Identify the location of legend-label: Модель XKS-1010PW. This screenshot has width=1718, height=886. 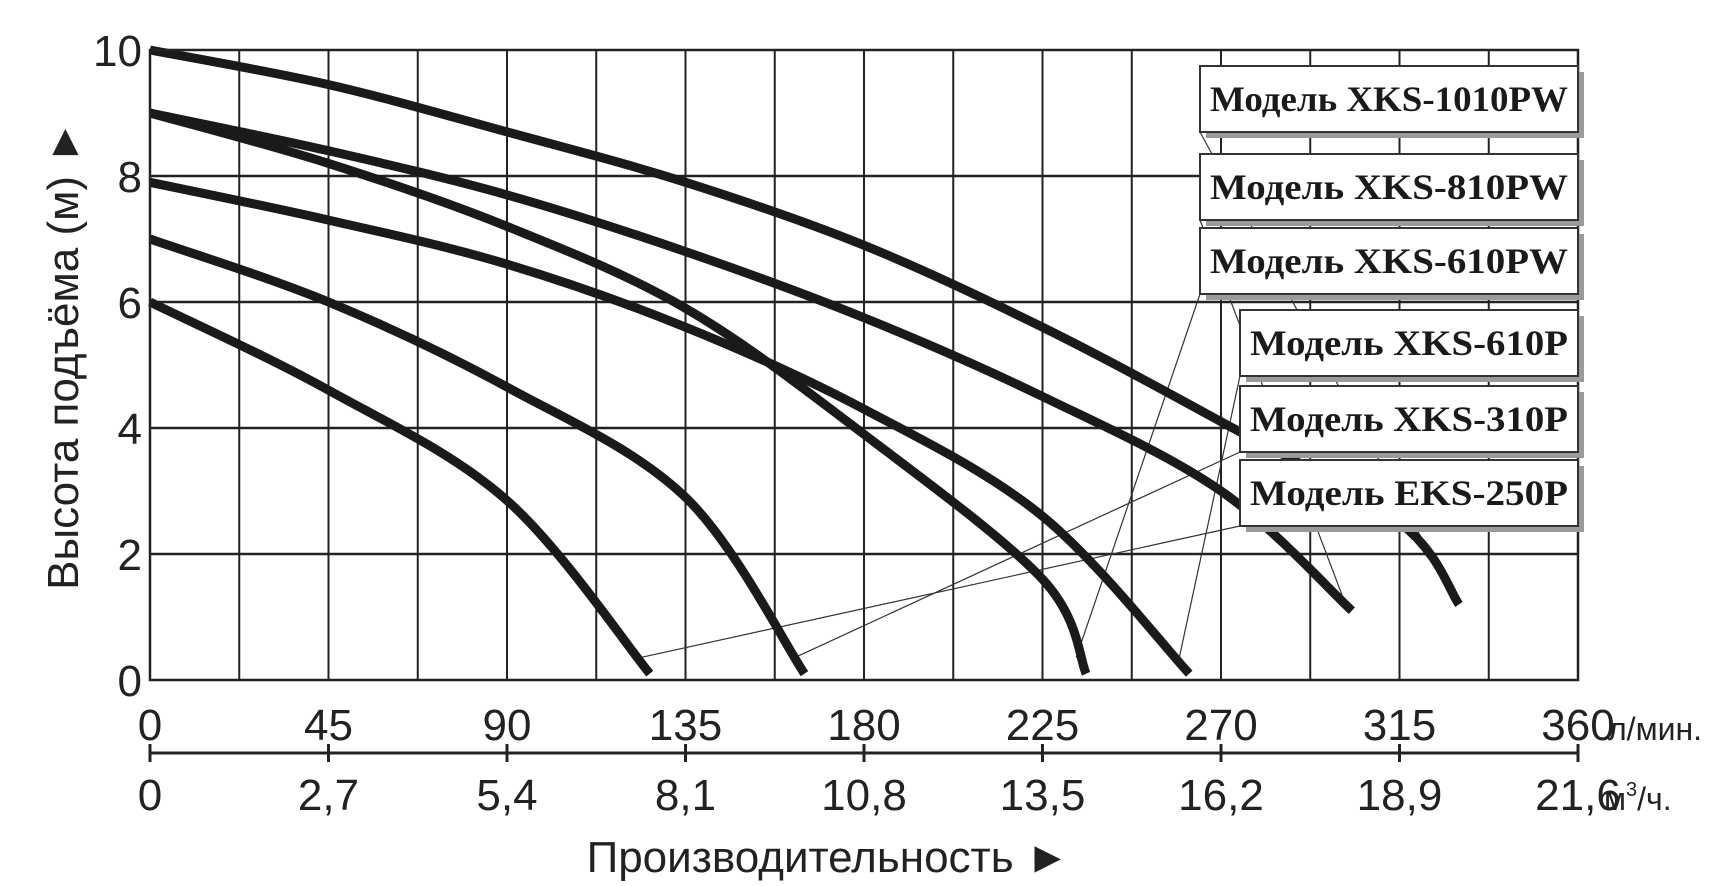
(1389, 99).